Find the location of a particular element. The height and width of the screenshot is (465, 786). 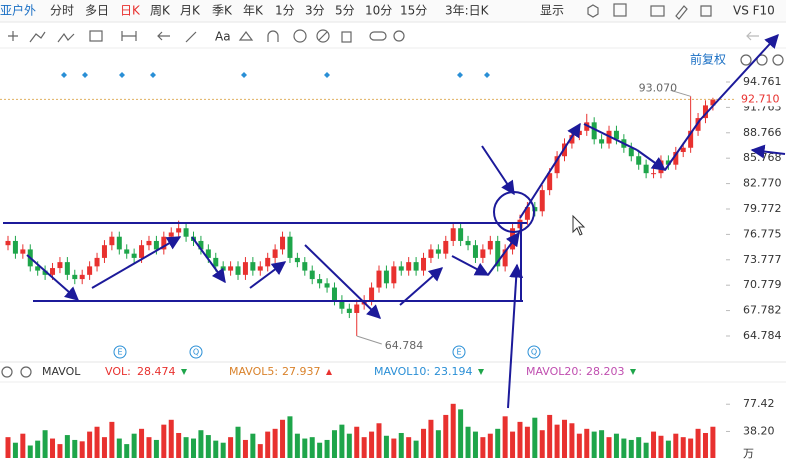

period-tab: 3年:日K is located at coordinates (467, 11).